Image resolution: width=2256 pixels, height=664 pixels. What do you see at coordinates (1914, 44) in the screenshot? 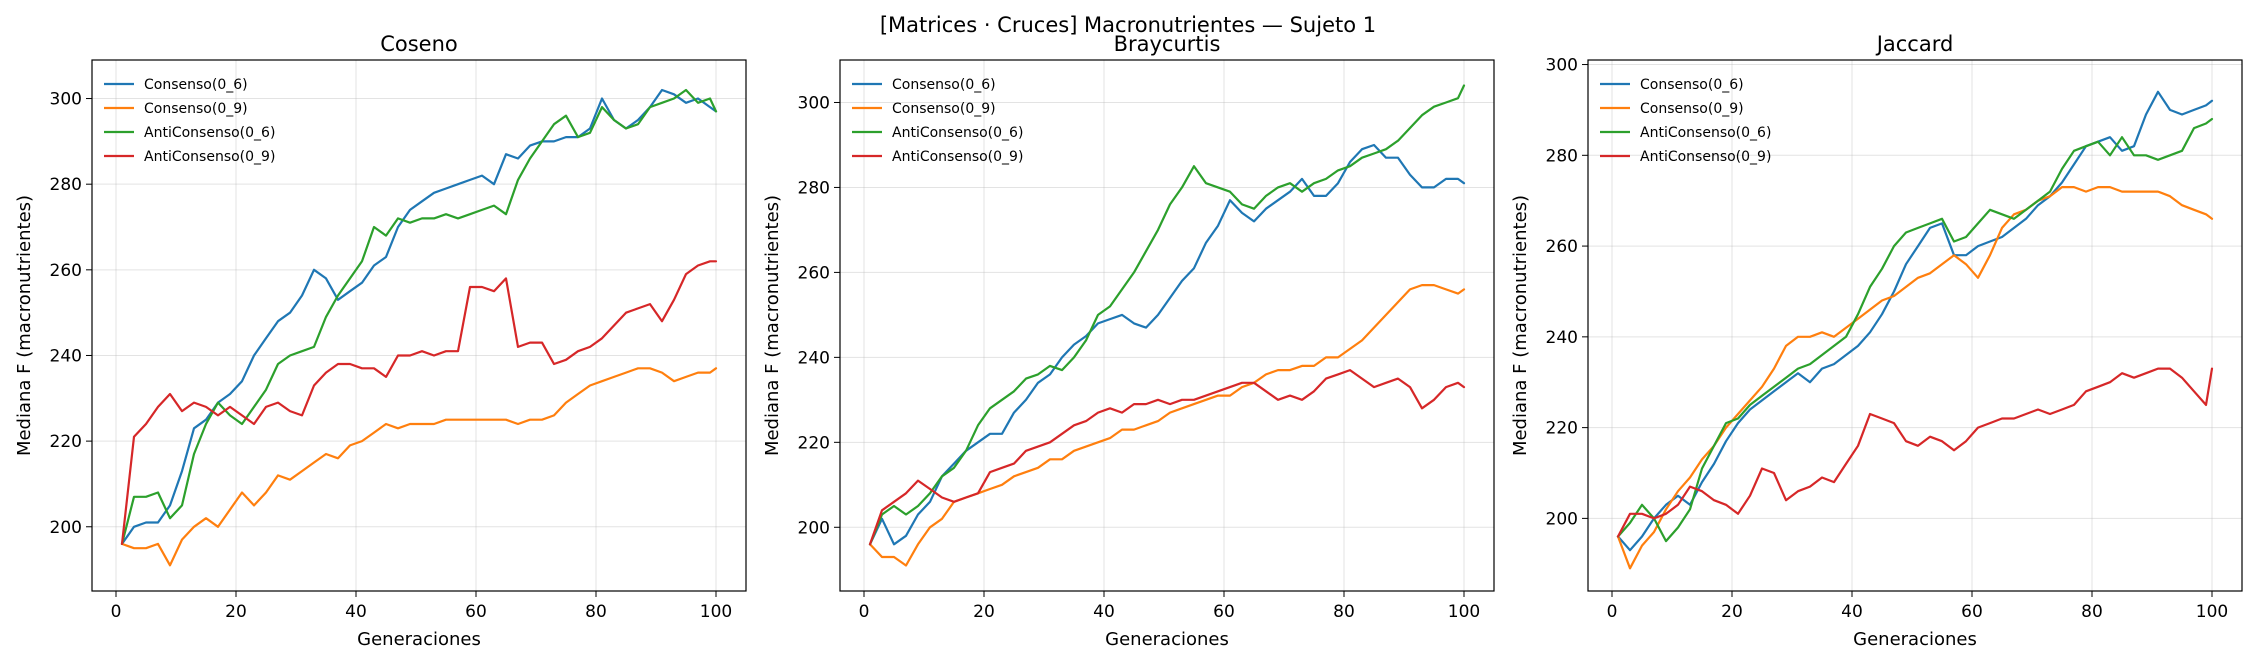
I see `subplot-title: Jaccard` at bounding box center [1914, 44].